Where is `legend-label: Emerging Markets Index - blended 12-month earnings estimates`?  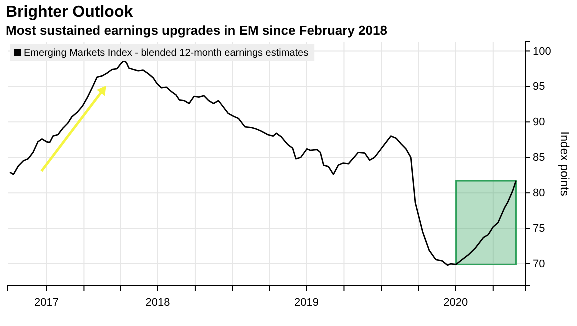 legend-label: Emerging Markets Index - blended 12-month earnings estimates is located at coordinates (166, 53).